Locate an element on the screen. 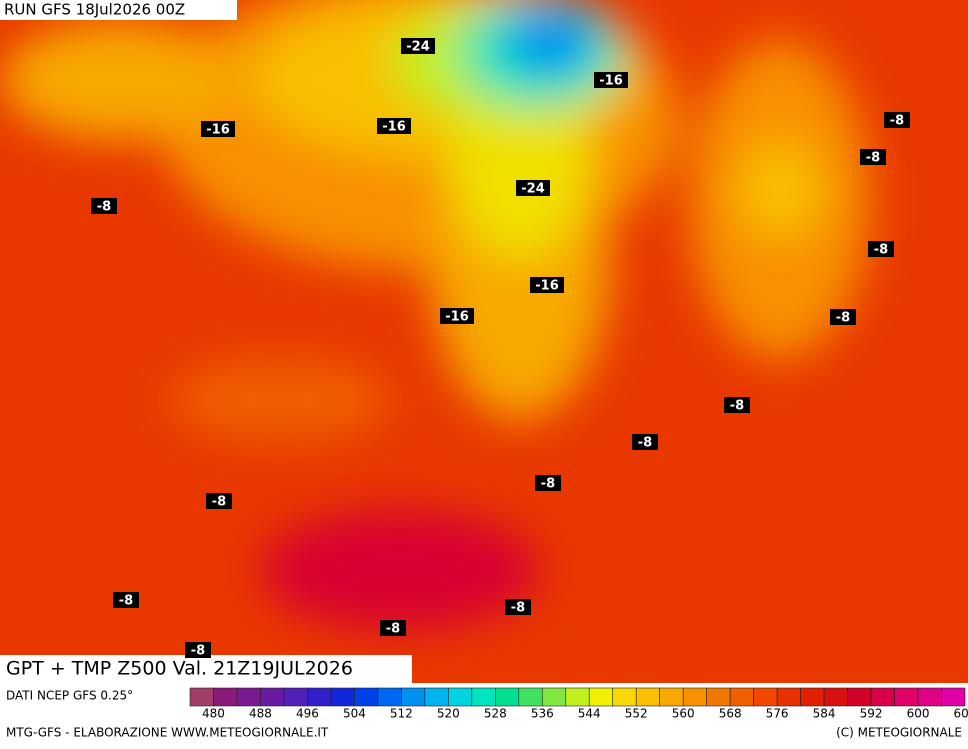  colorbar-tick-label: 480 is located at coordinates (213, 714).